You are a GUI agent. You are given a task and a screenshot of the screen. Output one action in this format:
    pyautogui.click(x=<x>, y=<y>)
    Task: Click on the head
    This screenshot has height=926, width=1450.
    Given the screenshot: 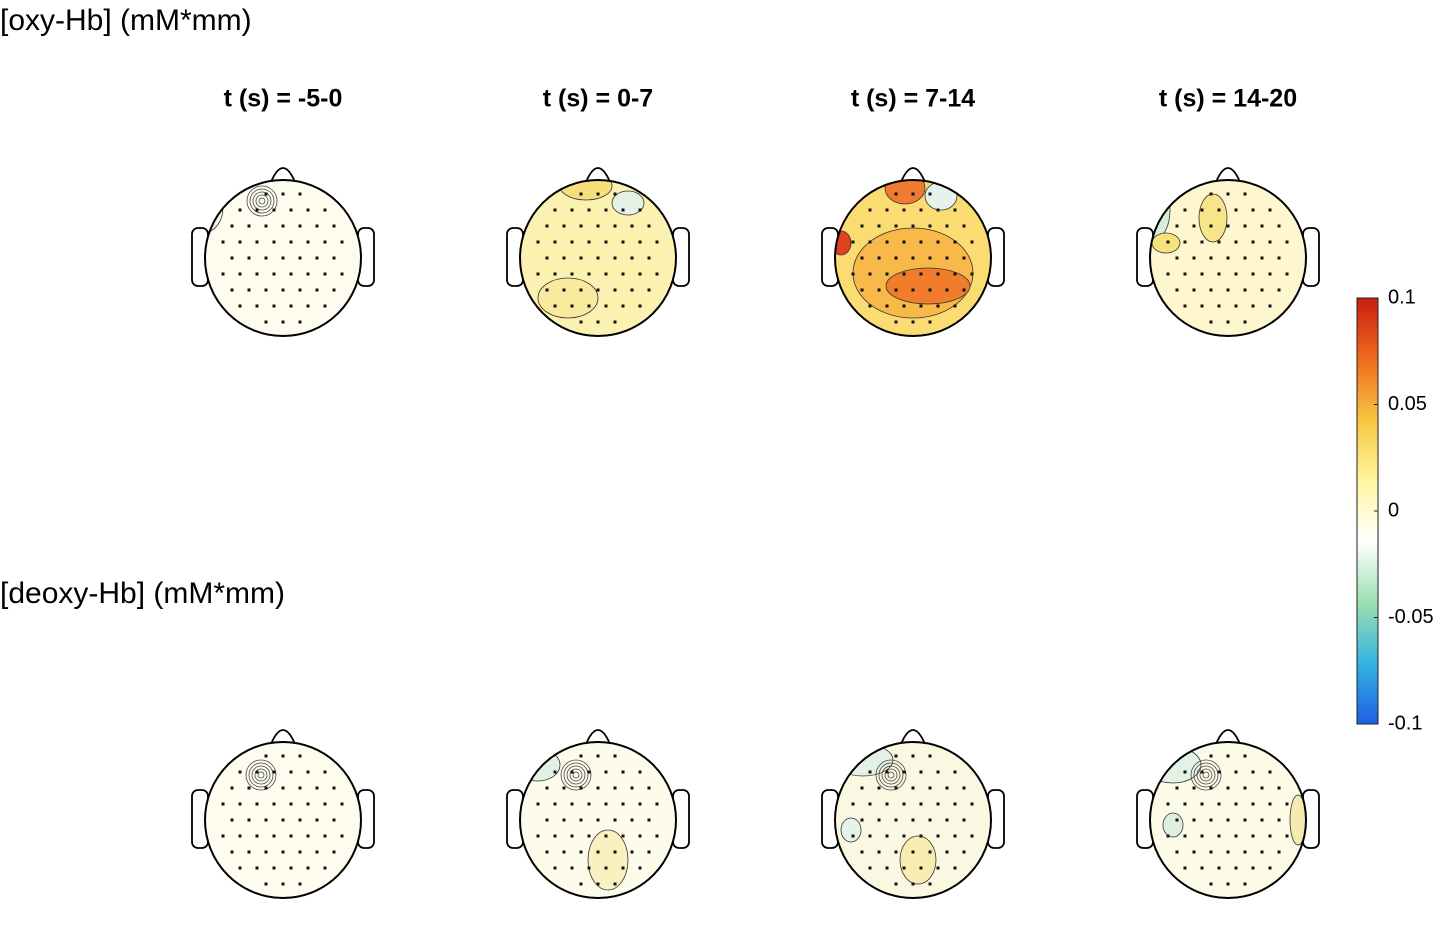 What is the action you would take?
    pyautogui.click(x=283, y=814)
    